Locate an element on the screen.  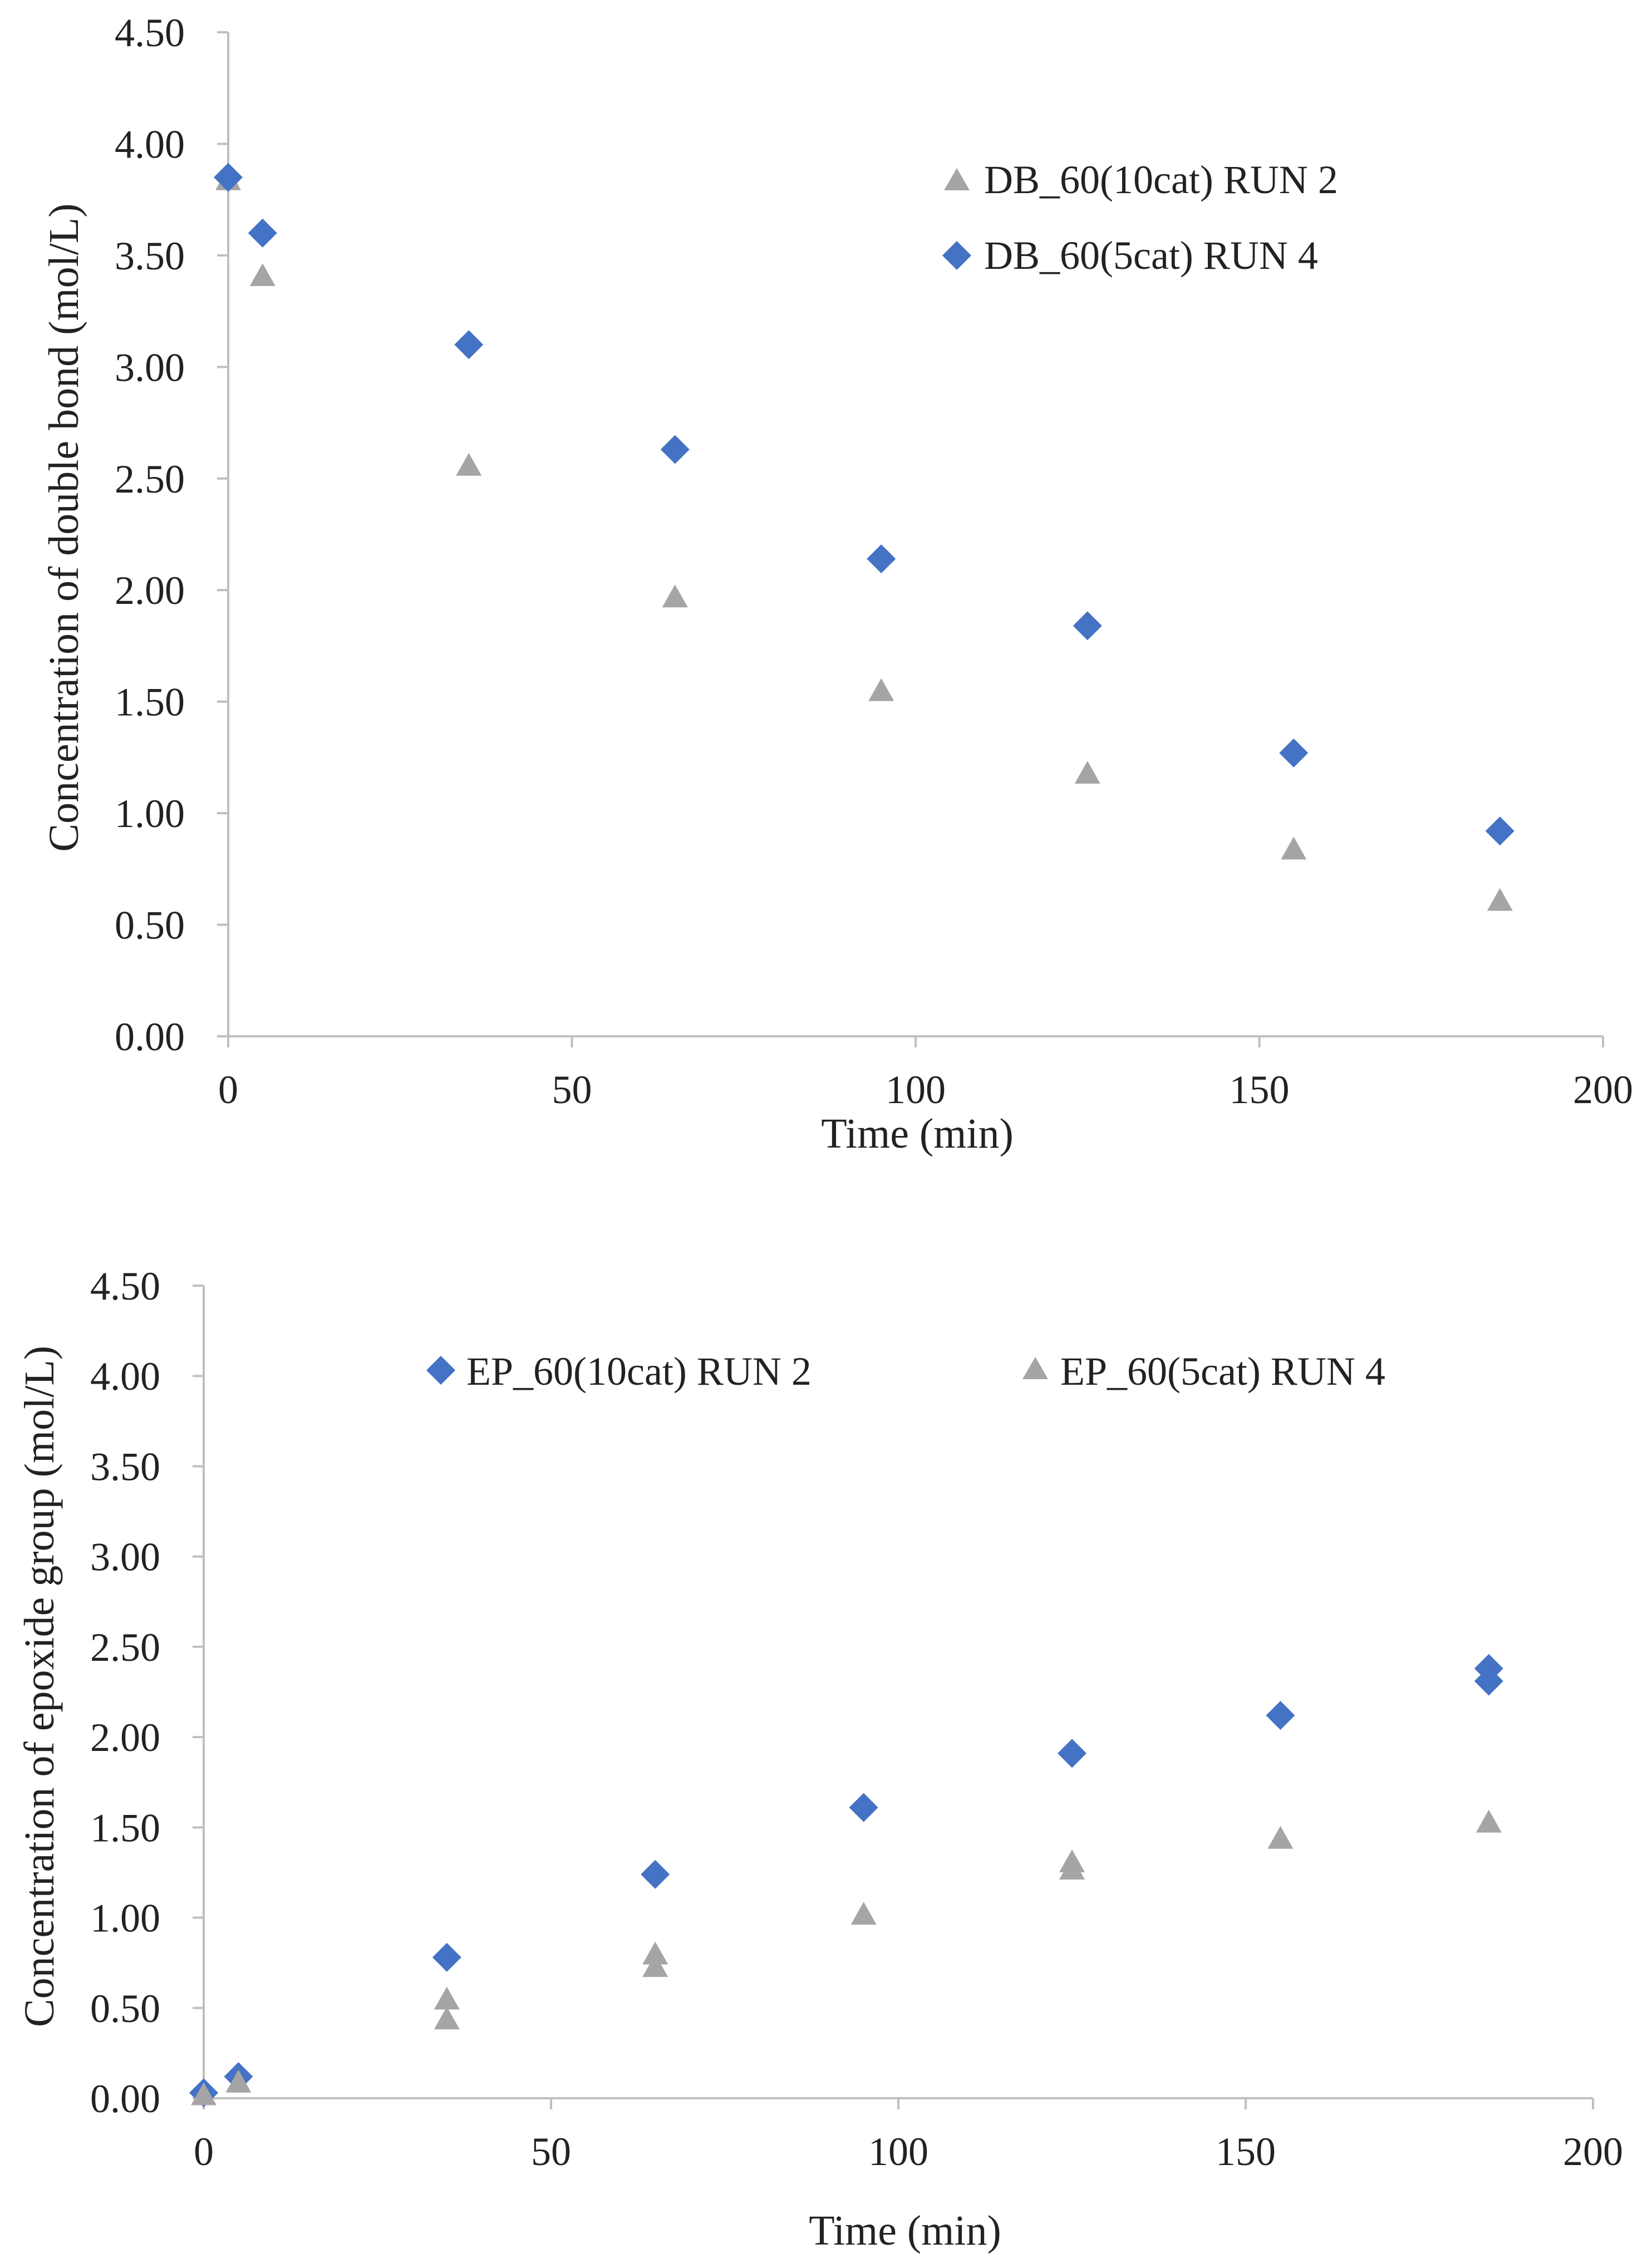
chart-1-y-axis-title: Concentration of double bond (mol/L) is located at coordinates (64, 527).